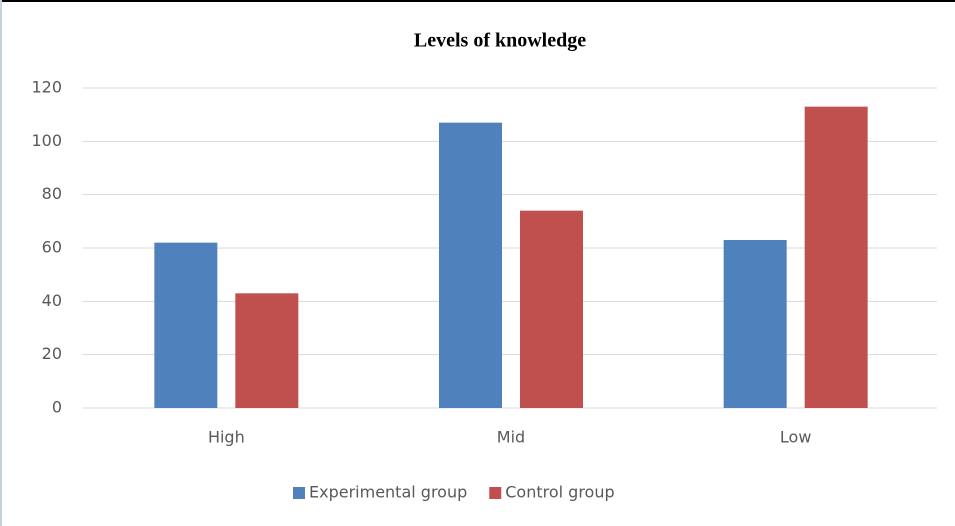  I want to click on y-tick-label: 120, so click(46, 87).